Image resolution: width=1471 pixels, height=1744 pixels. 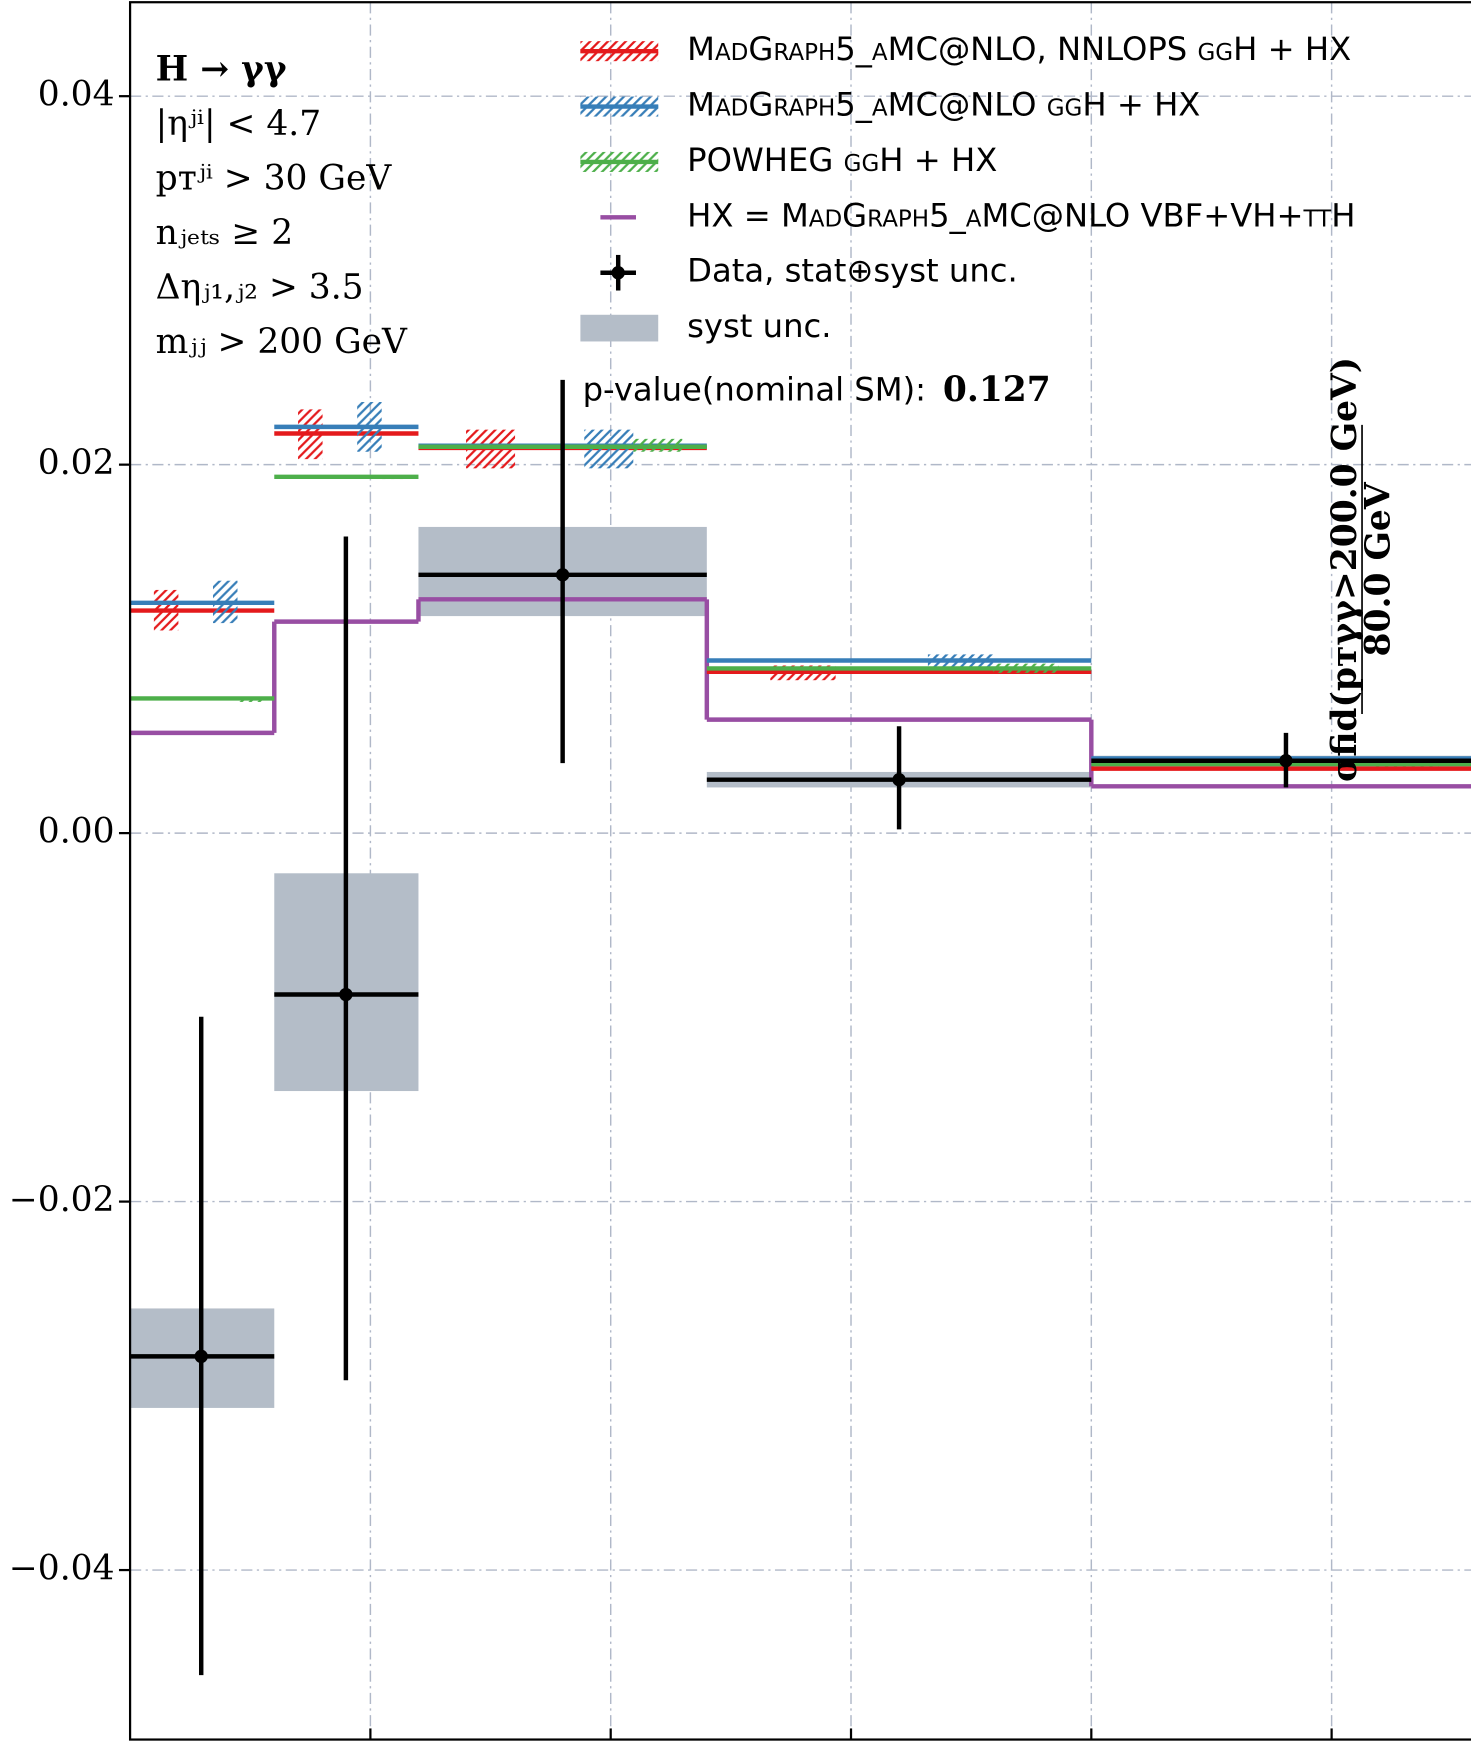 What do you see at coordinates (224, 233) in the screenshot?
I see `annotation: nⱼₑₜₛ ≥ 2` at bounding box center [224, 233].